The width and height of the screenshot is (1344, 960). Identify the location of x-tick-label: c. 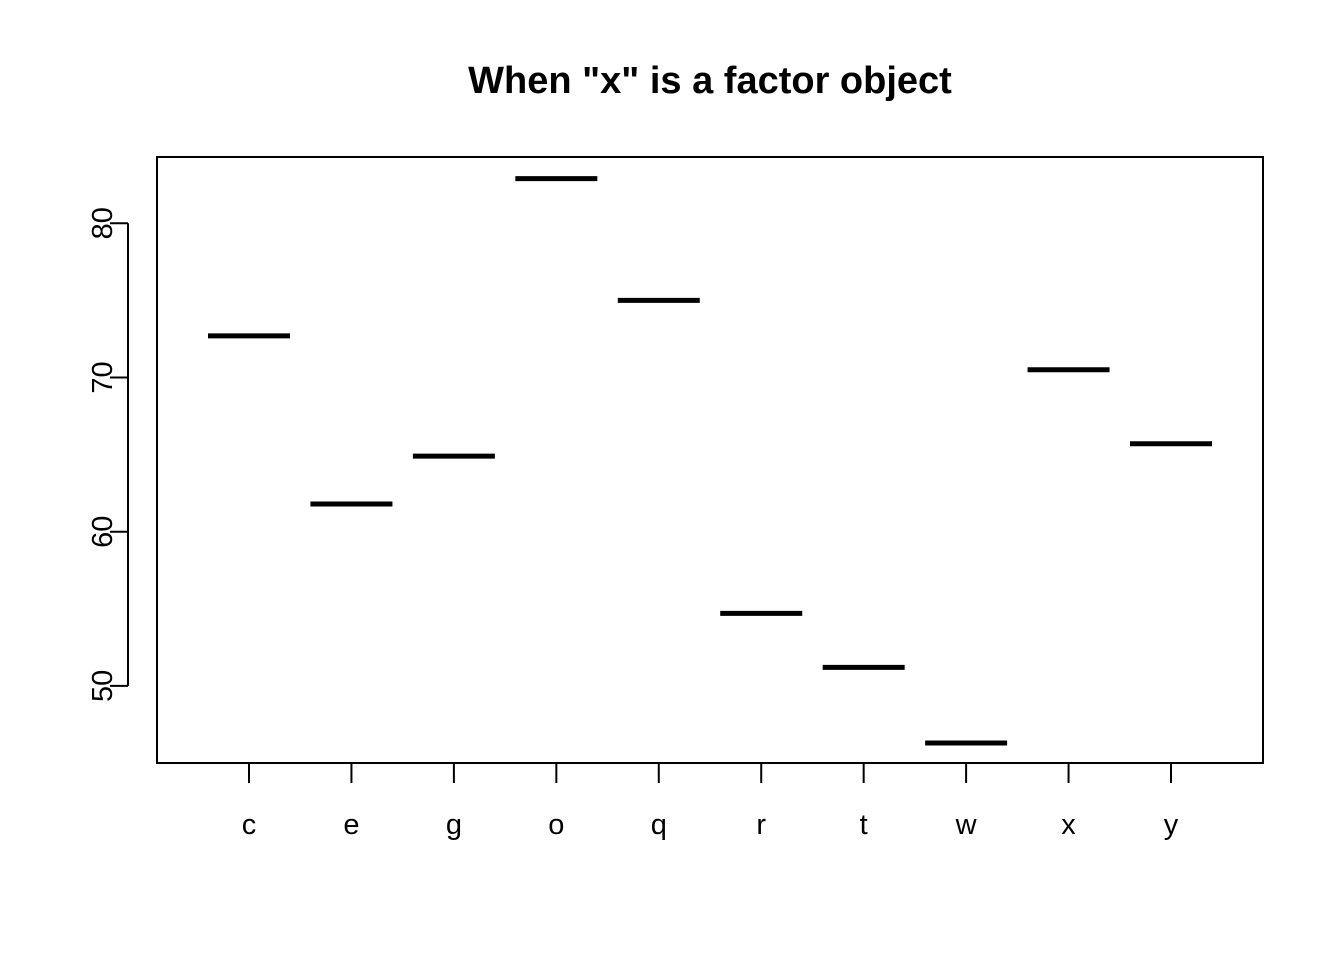
(249, 825).